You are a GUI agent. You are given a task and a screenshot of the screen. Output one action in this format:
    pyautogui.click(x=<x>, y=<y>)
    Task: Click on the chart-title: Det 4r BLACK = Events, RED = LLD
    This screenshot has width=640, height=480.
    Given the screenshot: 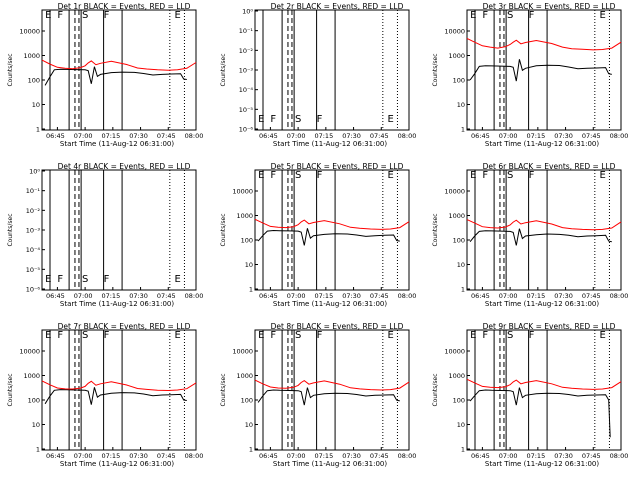 What is the action you would take?
    pyautogui.click(x=124, y=166)
    